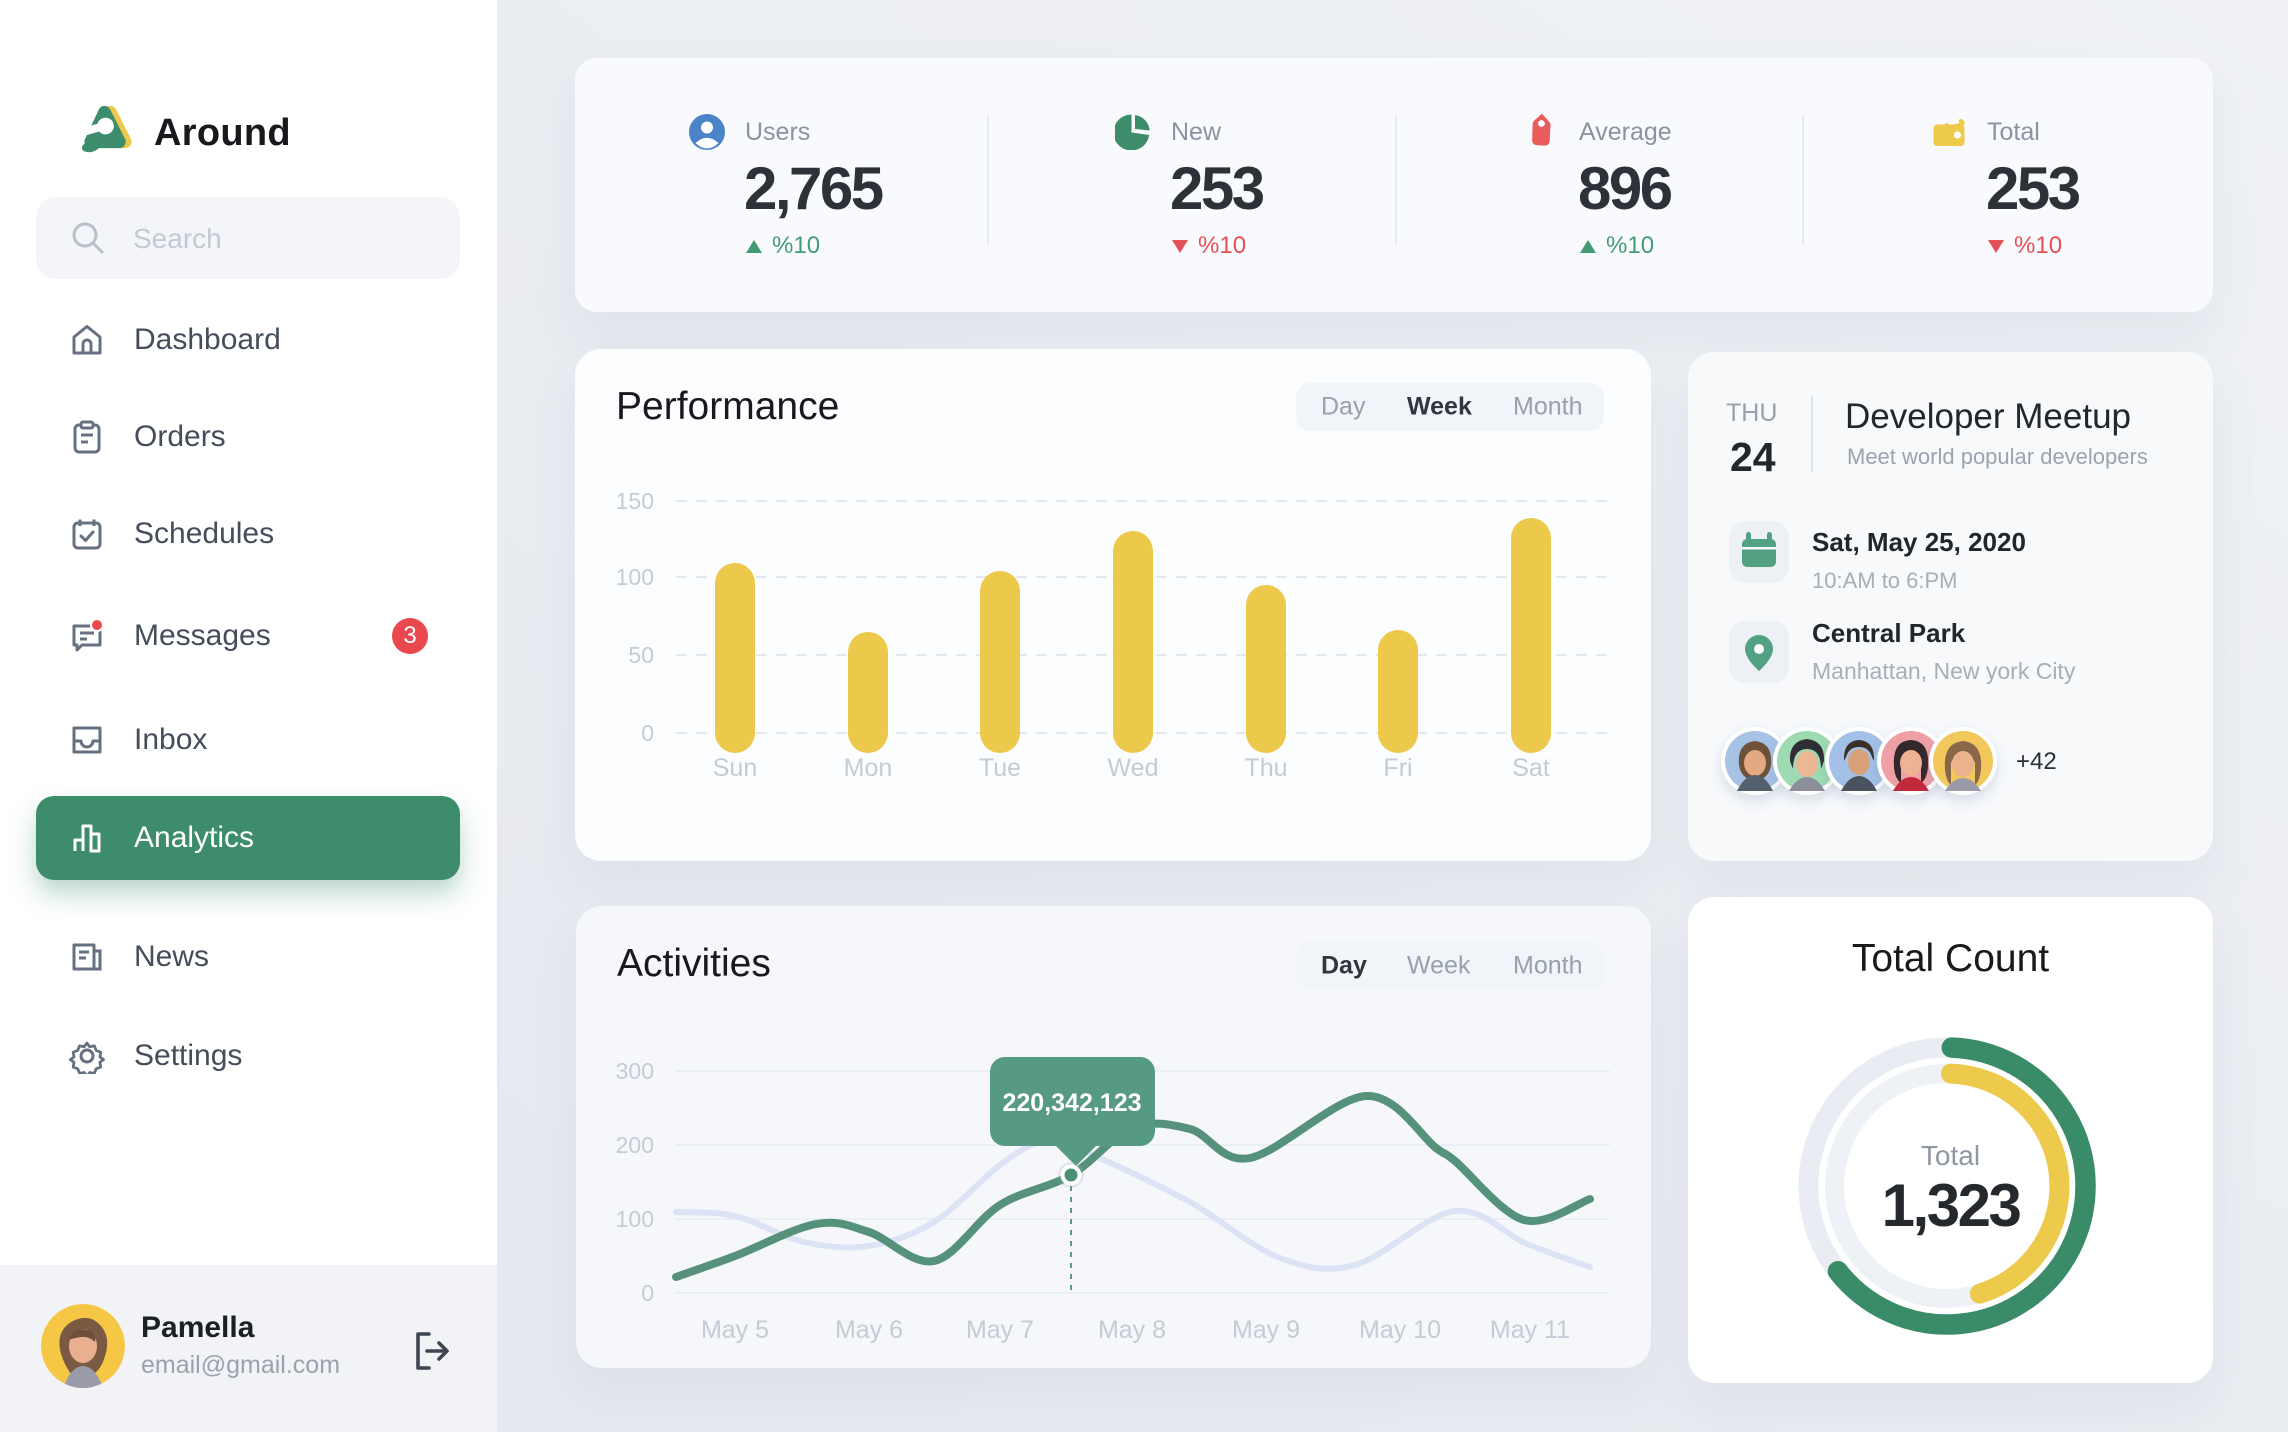 The width and height of the screenshot is (2288, 1432). I want to click on svg-text: Wed, so click(1133, 768).